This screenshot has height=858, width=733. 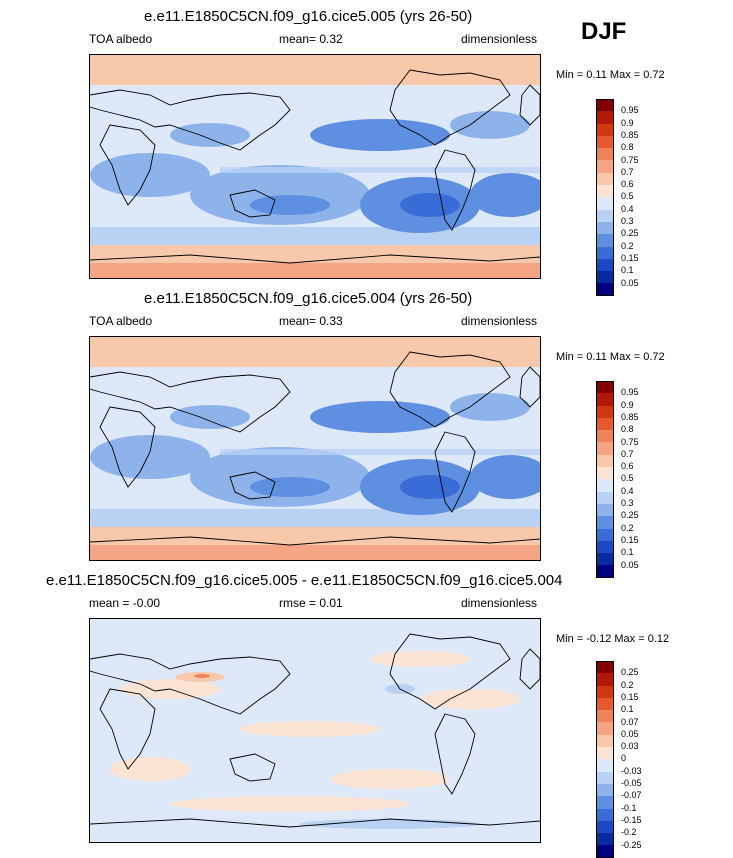 I want to click on colorbar-tick-label: -0.03, so click(x=631, y=770).